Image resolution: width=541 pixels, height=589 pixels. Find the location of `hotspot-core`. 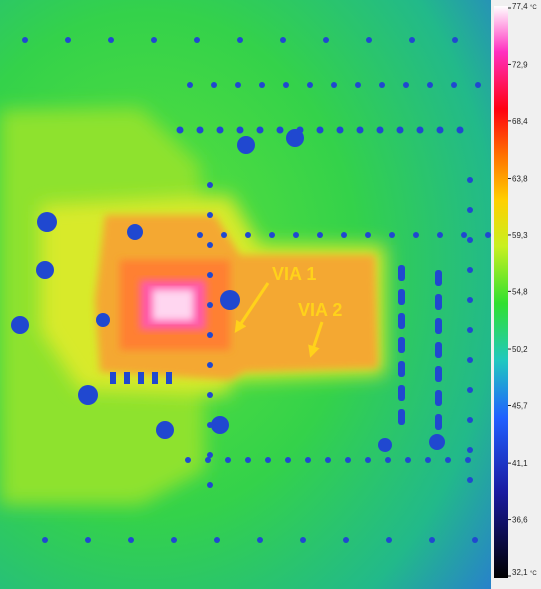

hotspot-core is located at coordinates (173, 305).